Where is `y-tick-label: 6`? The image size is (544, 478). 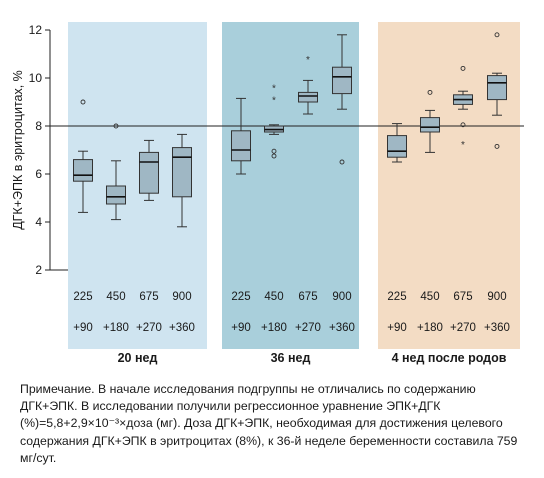 y-tick-label: 6 is located at coordinates (38, 174).